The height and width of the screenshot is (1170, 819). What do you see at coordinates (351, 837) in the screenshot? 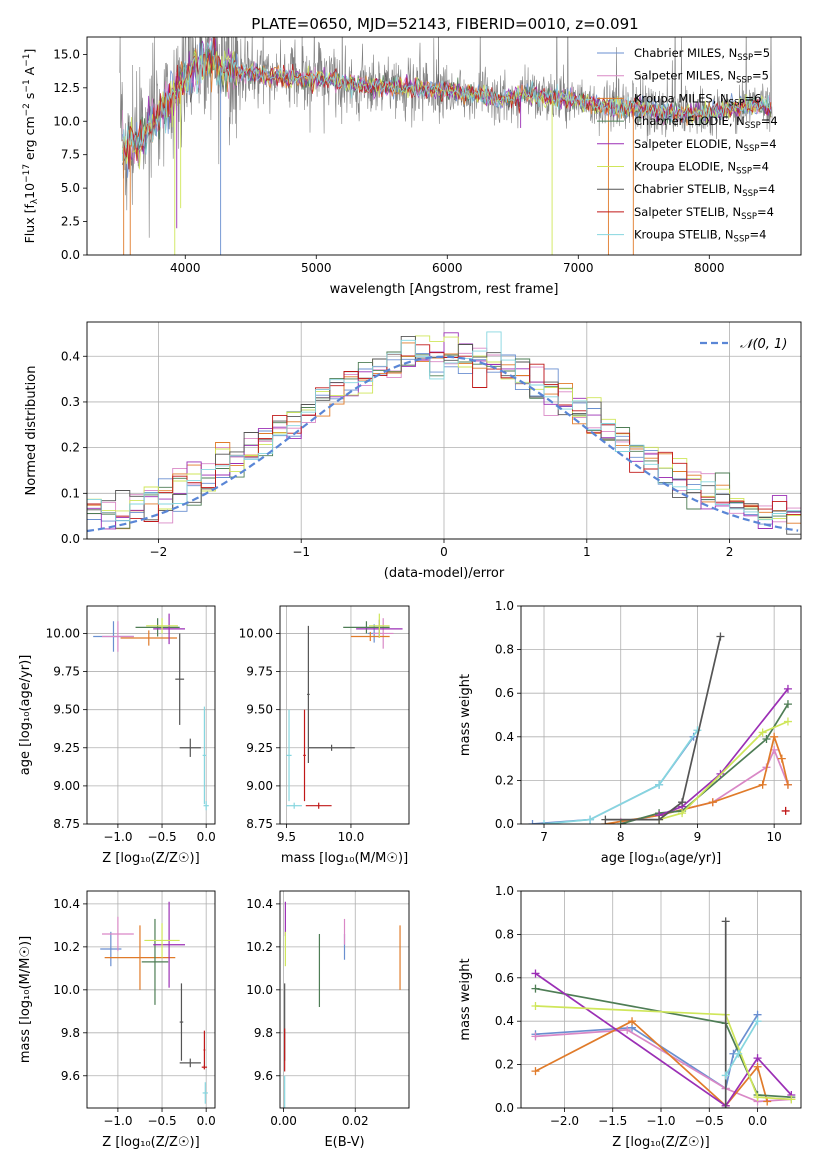
I see `x-tick-label: 10.0` at bounding box center [351, 837].